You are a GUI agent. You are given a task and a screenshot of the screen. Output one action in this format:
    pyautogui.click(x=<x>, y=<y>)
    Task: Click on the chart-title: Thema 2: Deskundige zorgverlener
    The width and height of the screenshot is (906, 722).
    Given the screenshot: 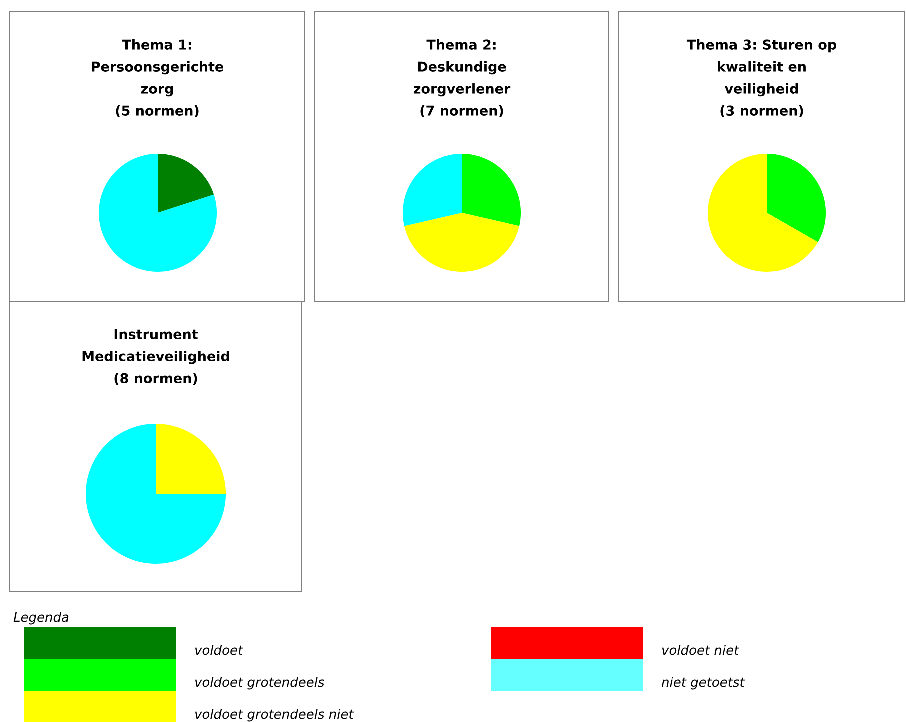 What is the action you would take?
    pyautogui.click(x=462, y=68)
    